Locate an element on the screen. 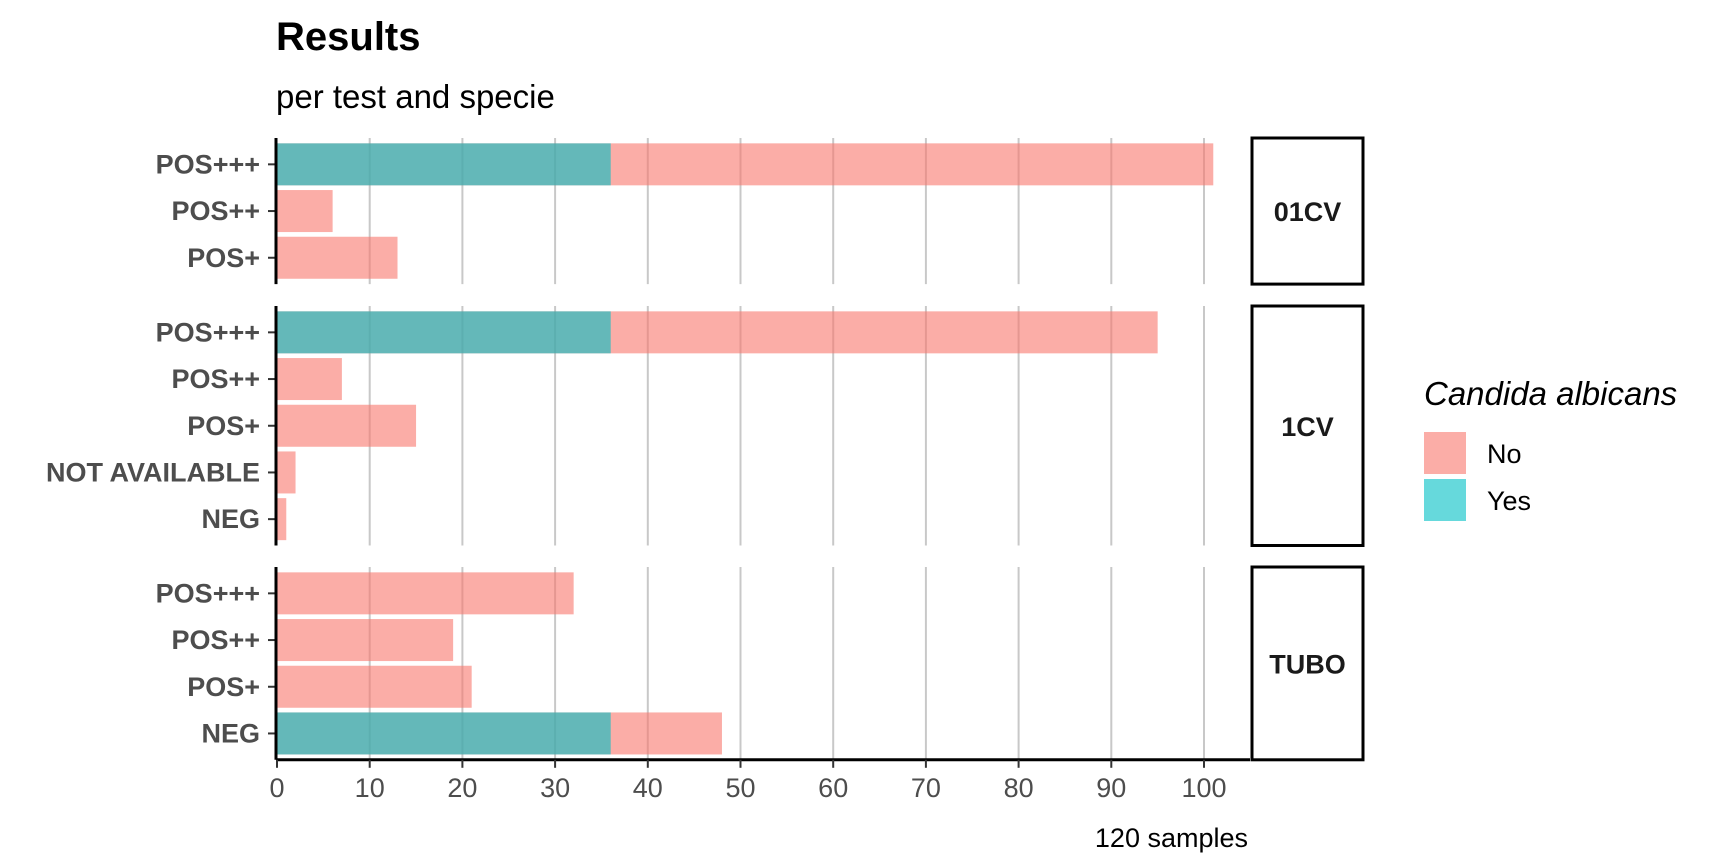 The width and height of the screenshot is (1728, 864). x-tick-label: 50 is located at coordinates (740, 788).